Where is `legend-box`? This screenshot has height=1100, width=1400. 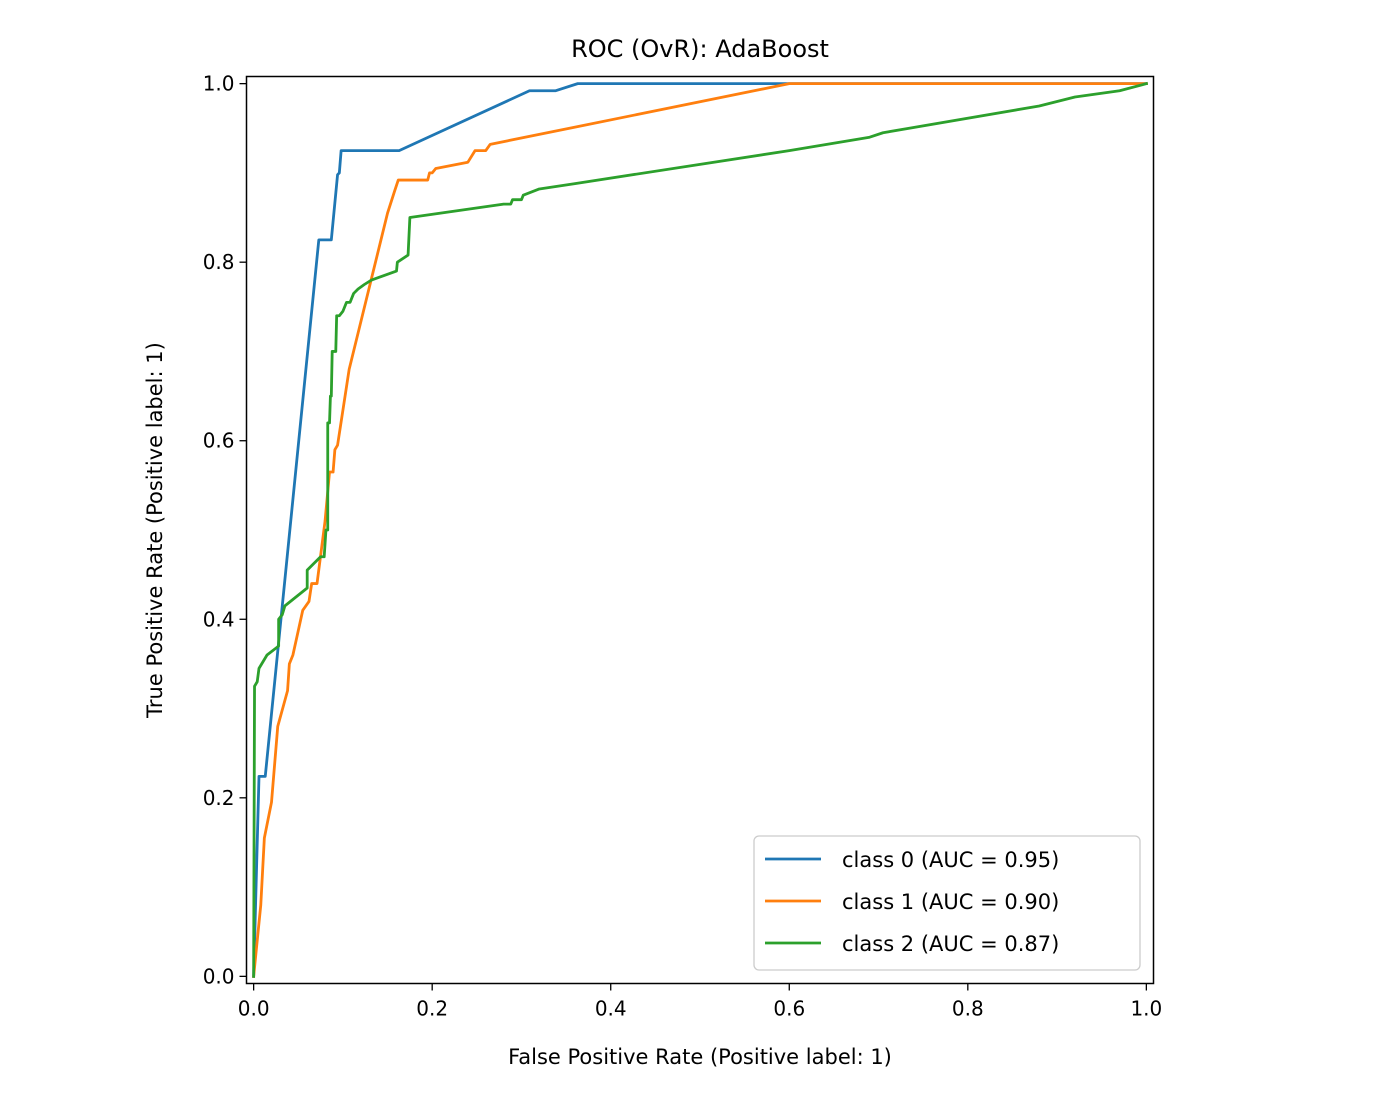
legend-box is located at coordinates (947, 903).